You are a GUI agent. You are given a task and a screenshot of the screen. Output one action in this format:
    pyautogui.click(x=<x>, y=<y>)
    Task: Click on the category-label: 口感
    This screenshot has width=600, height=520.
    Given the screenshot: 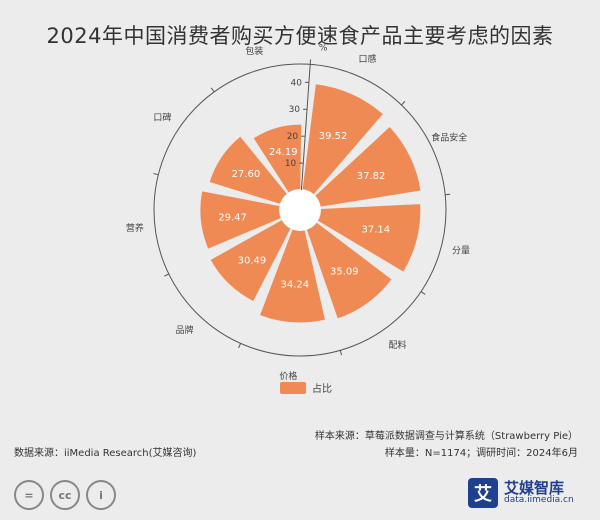 What is the action you would take?
    pyautogui.click(x=368, y=59)
    